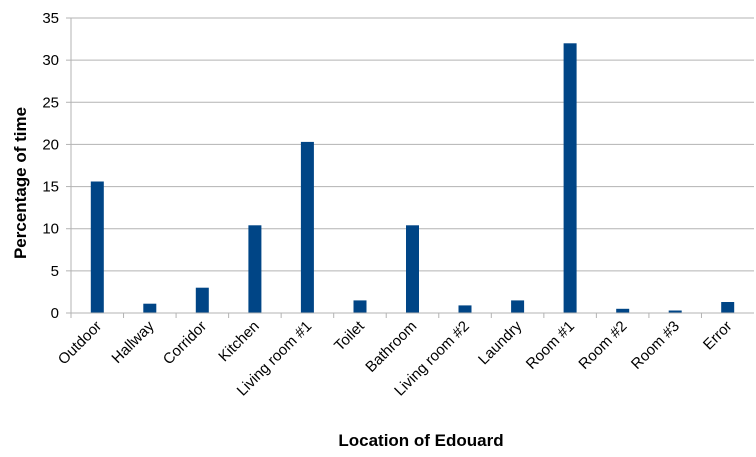 Image resolution: width=756 pixels, height=457 pixels. Describe the element at coordinates (50, 60) in the screenshot. I see `y-tick-label: 30` at that location.